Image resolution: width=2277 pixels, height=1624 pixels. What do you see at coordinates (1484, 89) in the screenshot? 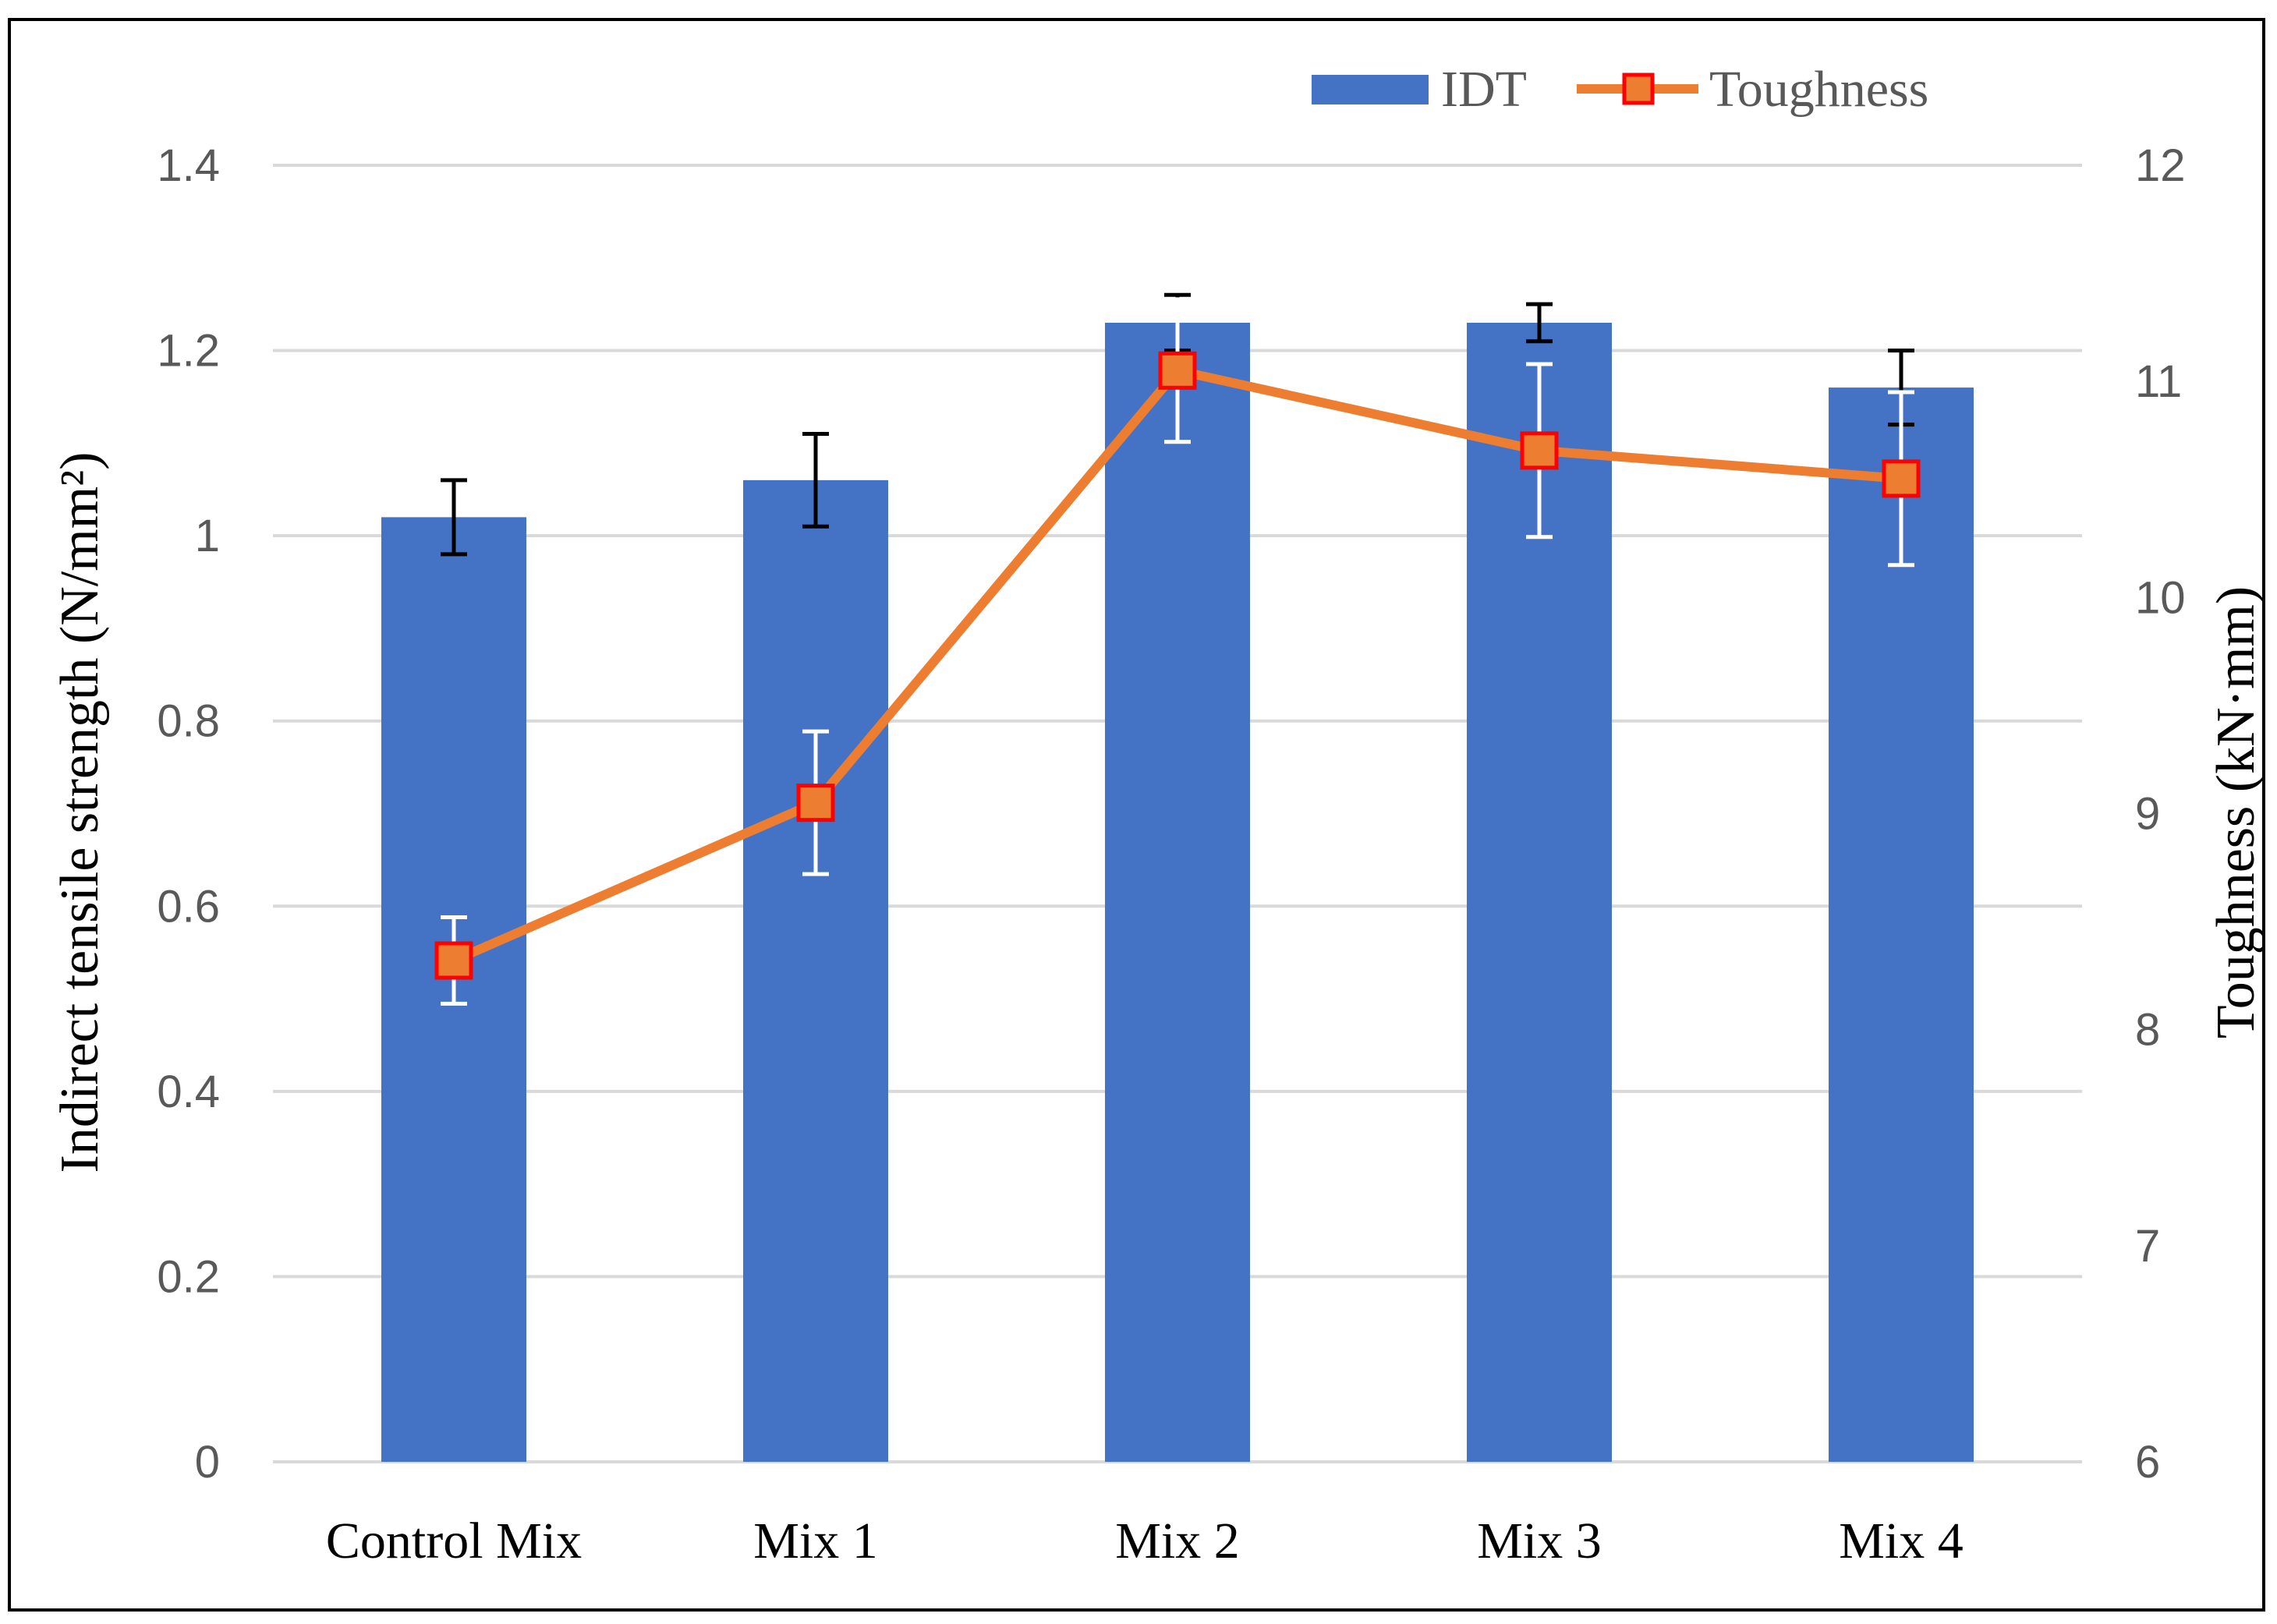
I see `legend-idt-label: IDT` at bounding box center [1484, 89].